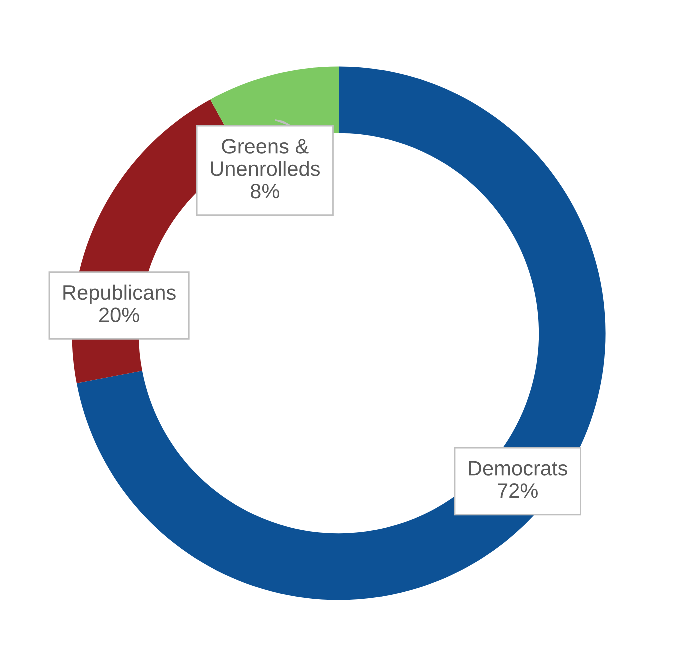 The width and height of the screenshot is (678, 667). I want to click on data-label: 72%, so click(518, 491).